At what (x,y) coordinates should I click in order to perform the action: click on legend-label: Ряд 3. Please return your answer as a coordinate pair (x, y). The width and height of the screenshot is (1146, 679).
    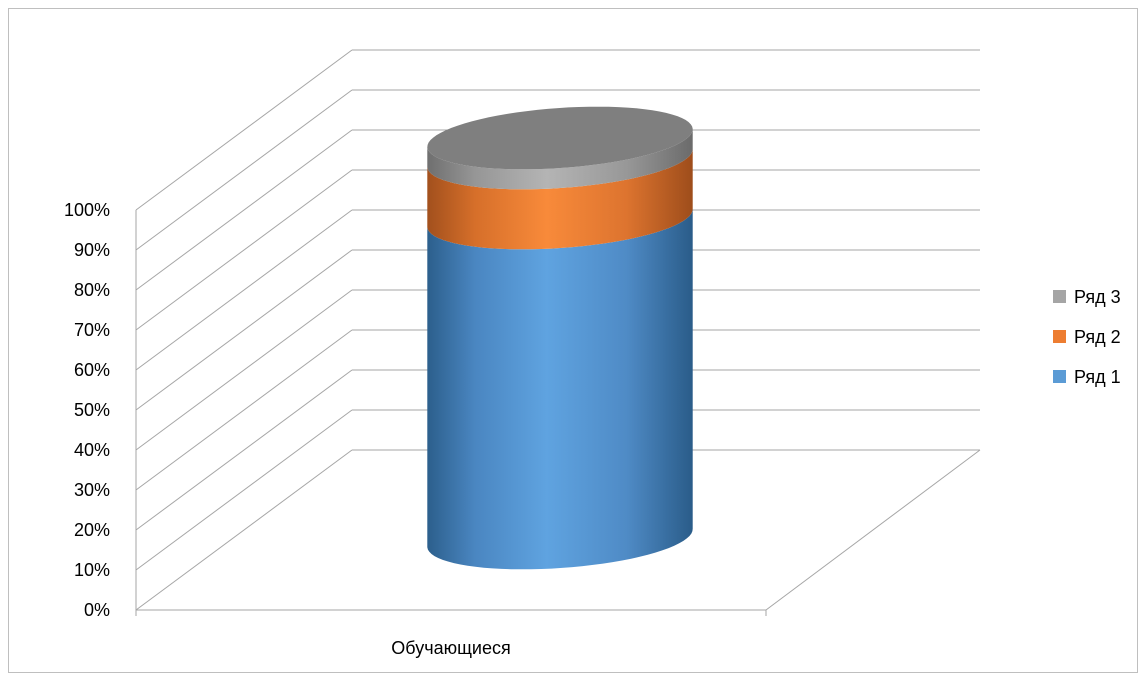
    Looking at the image, I should click on (1097, 297).